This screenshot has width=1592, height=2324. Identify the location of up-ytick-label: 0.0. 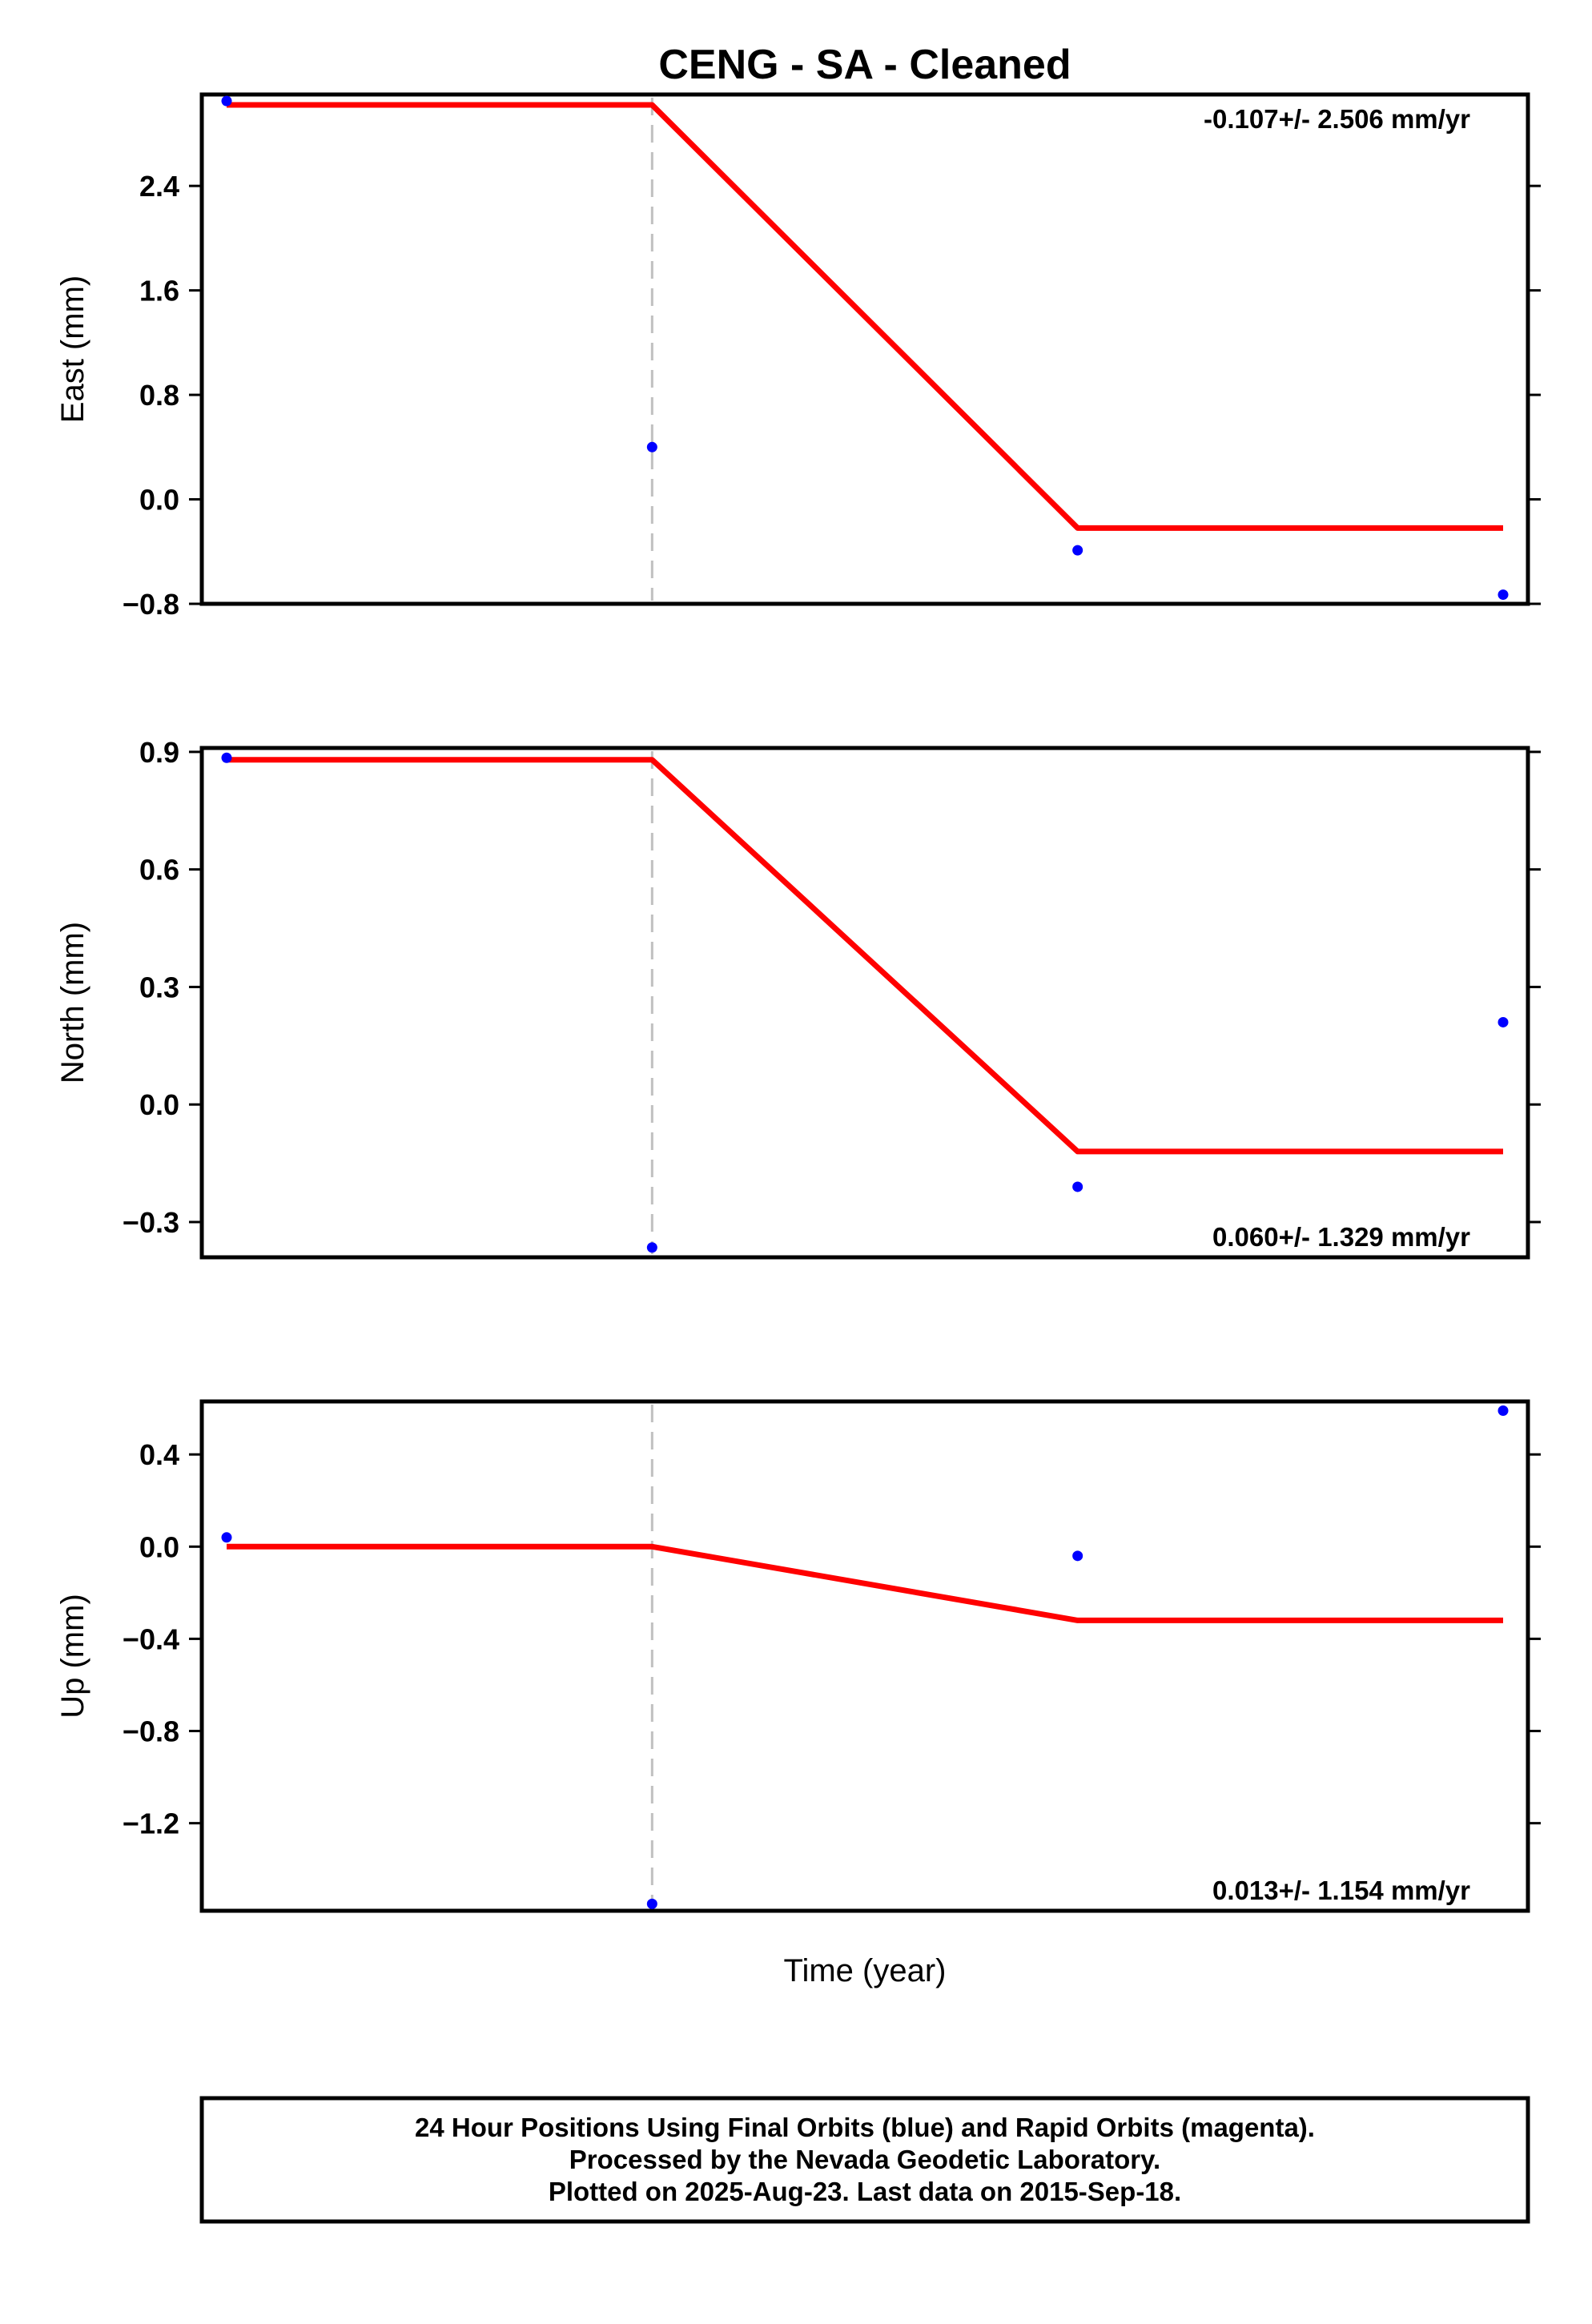
(159, 1546).